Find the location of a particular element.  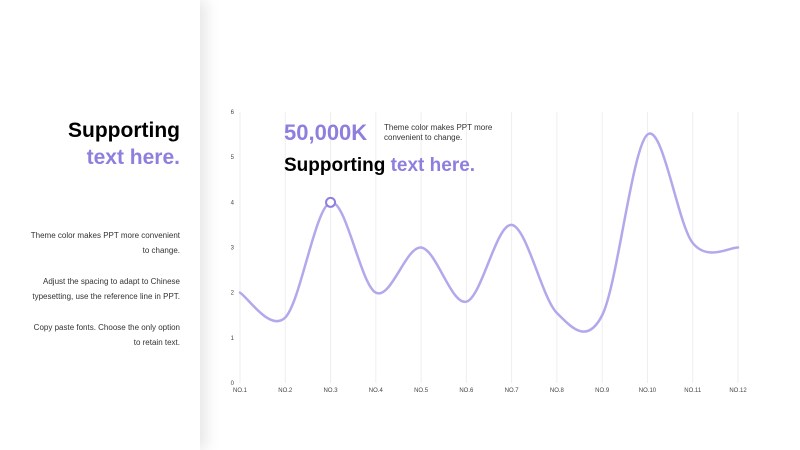

title-line-1: Supporting is located at coordinates (124, 130).